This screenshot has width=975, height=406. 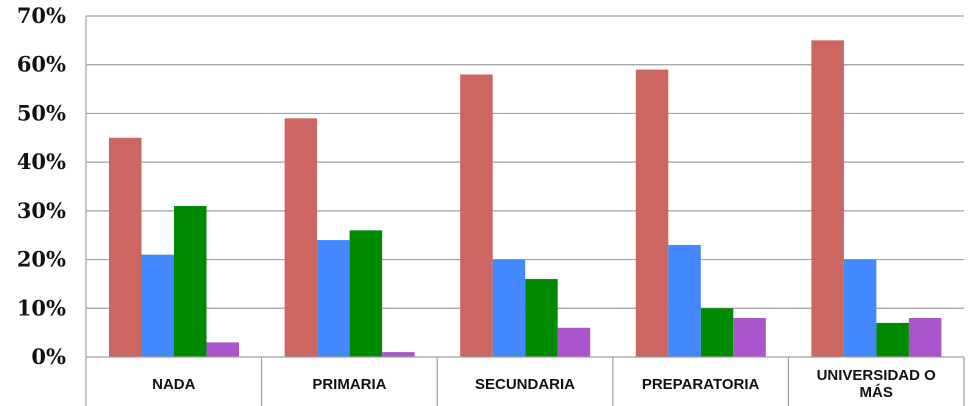 What do you see at coordinates (41, 307) in the screenshot?
I see `y-tick-label: 10%` at bounding box center [41, 307].